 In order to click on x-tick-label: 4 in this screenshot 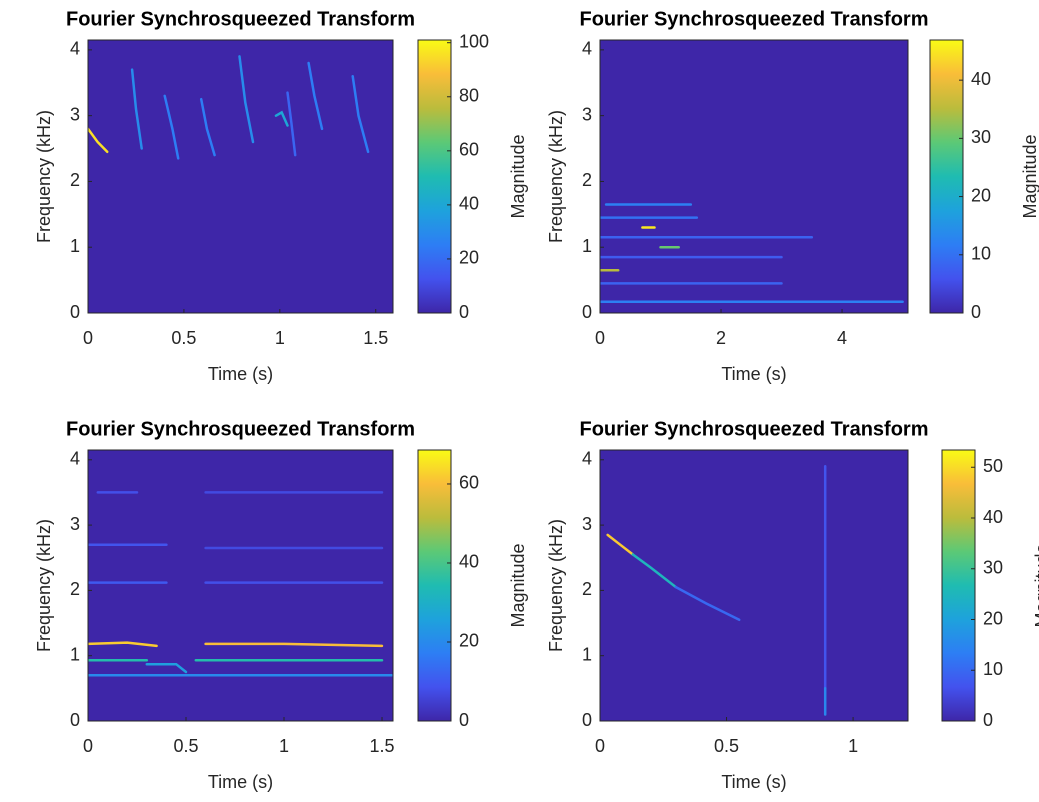, I will do `click(842, 338)`.